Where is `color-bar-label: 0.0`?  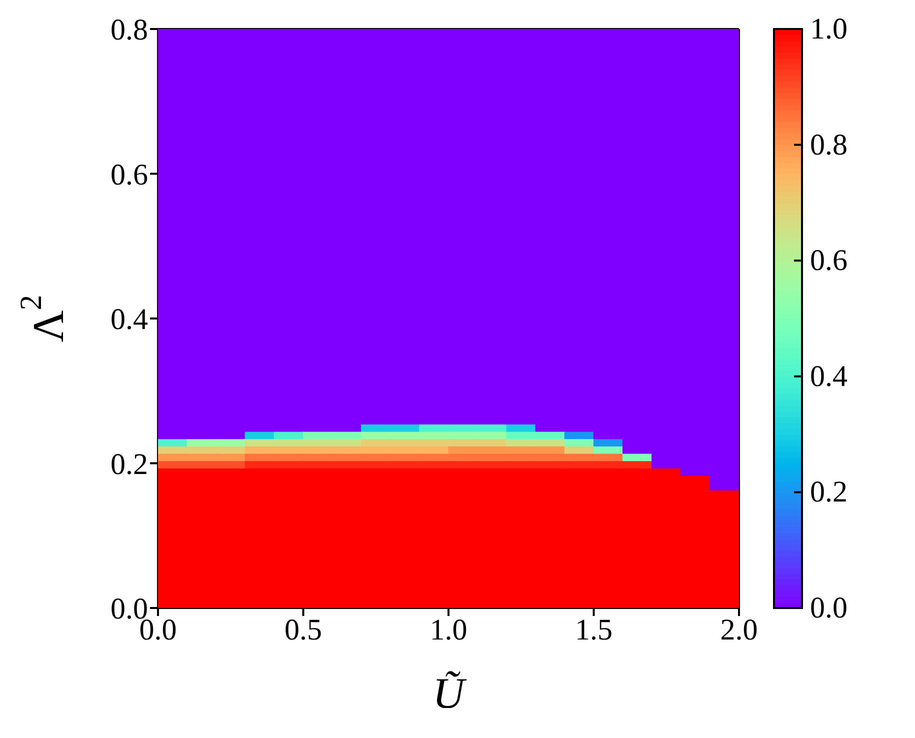 color-bar-label: 0.0 is located at coordinates (829, 608).